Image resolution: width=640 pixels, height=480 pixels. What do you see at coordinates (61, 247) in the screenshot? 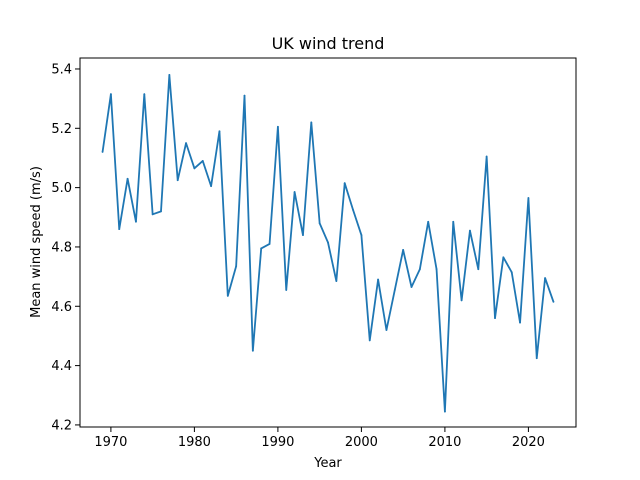
I see `y-tick-label: 4.8` at bounding box center [61, 247].